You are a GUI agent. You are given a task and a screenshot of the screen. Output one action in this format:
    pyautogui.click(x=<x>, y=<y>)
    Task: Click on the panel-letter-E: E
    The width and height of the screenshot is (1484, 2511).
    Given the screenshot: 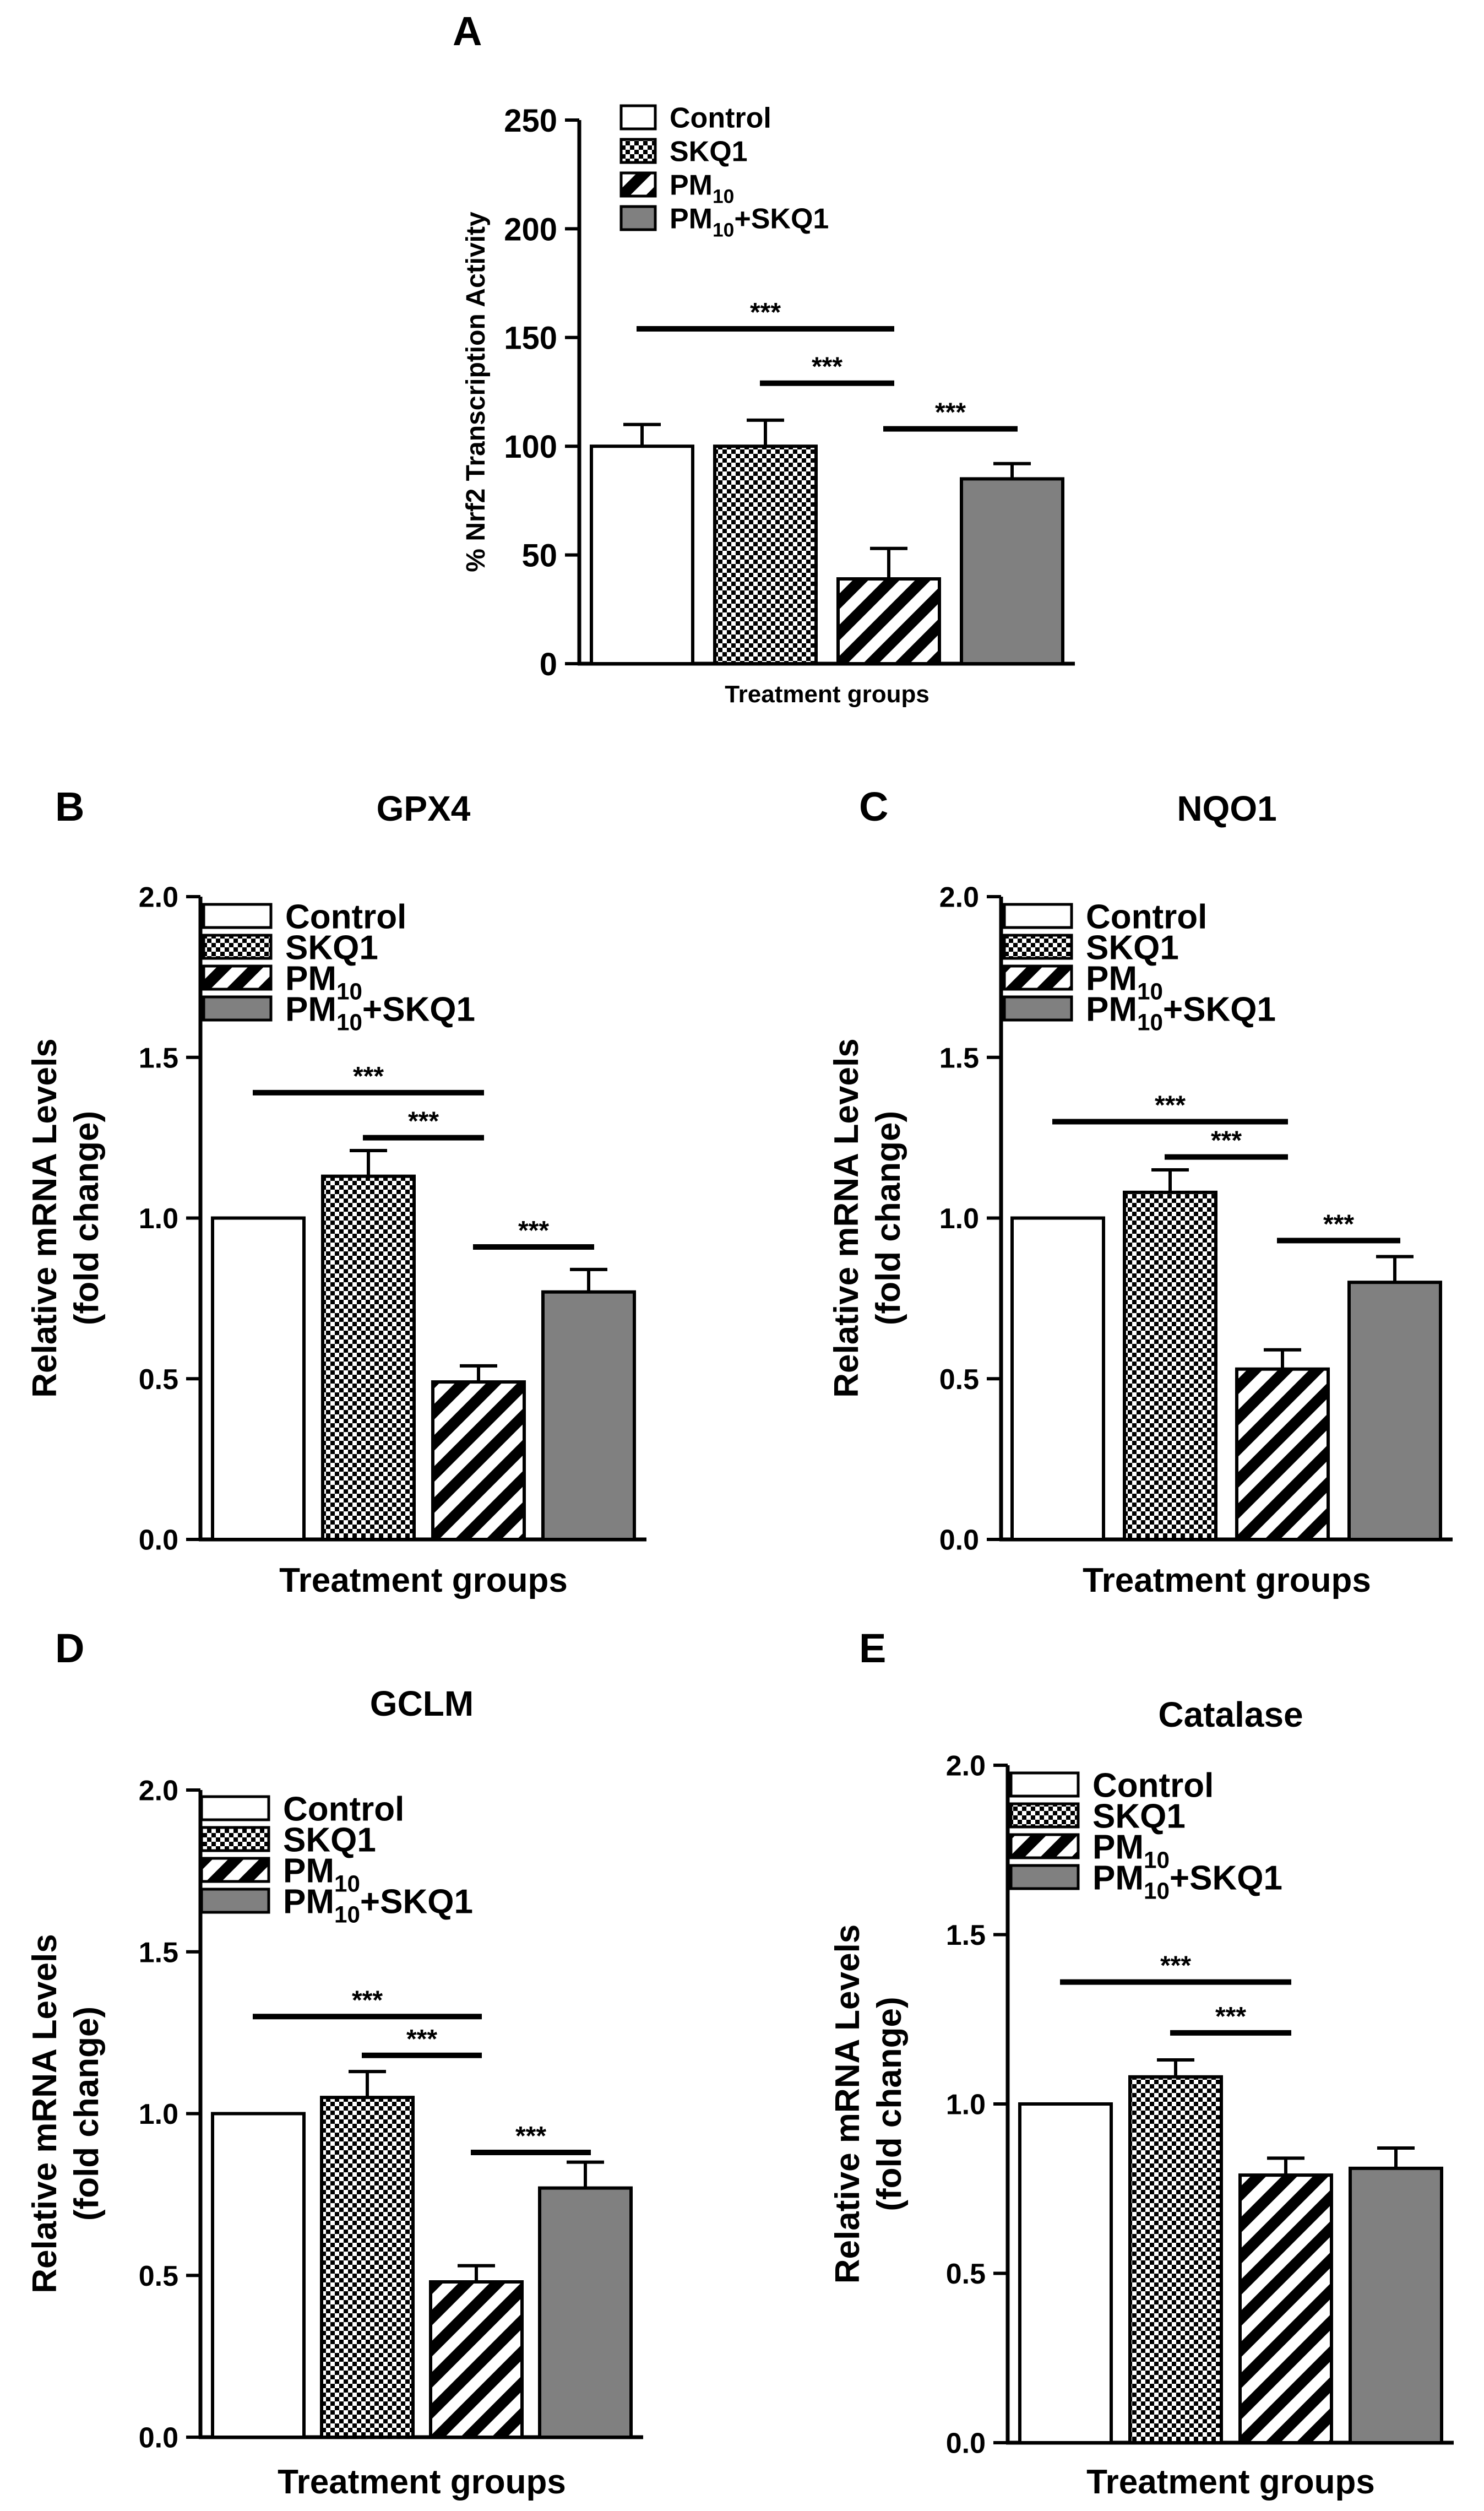 What is the action you would take?
    pyautogui.click(x=872, y=1648)
    